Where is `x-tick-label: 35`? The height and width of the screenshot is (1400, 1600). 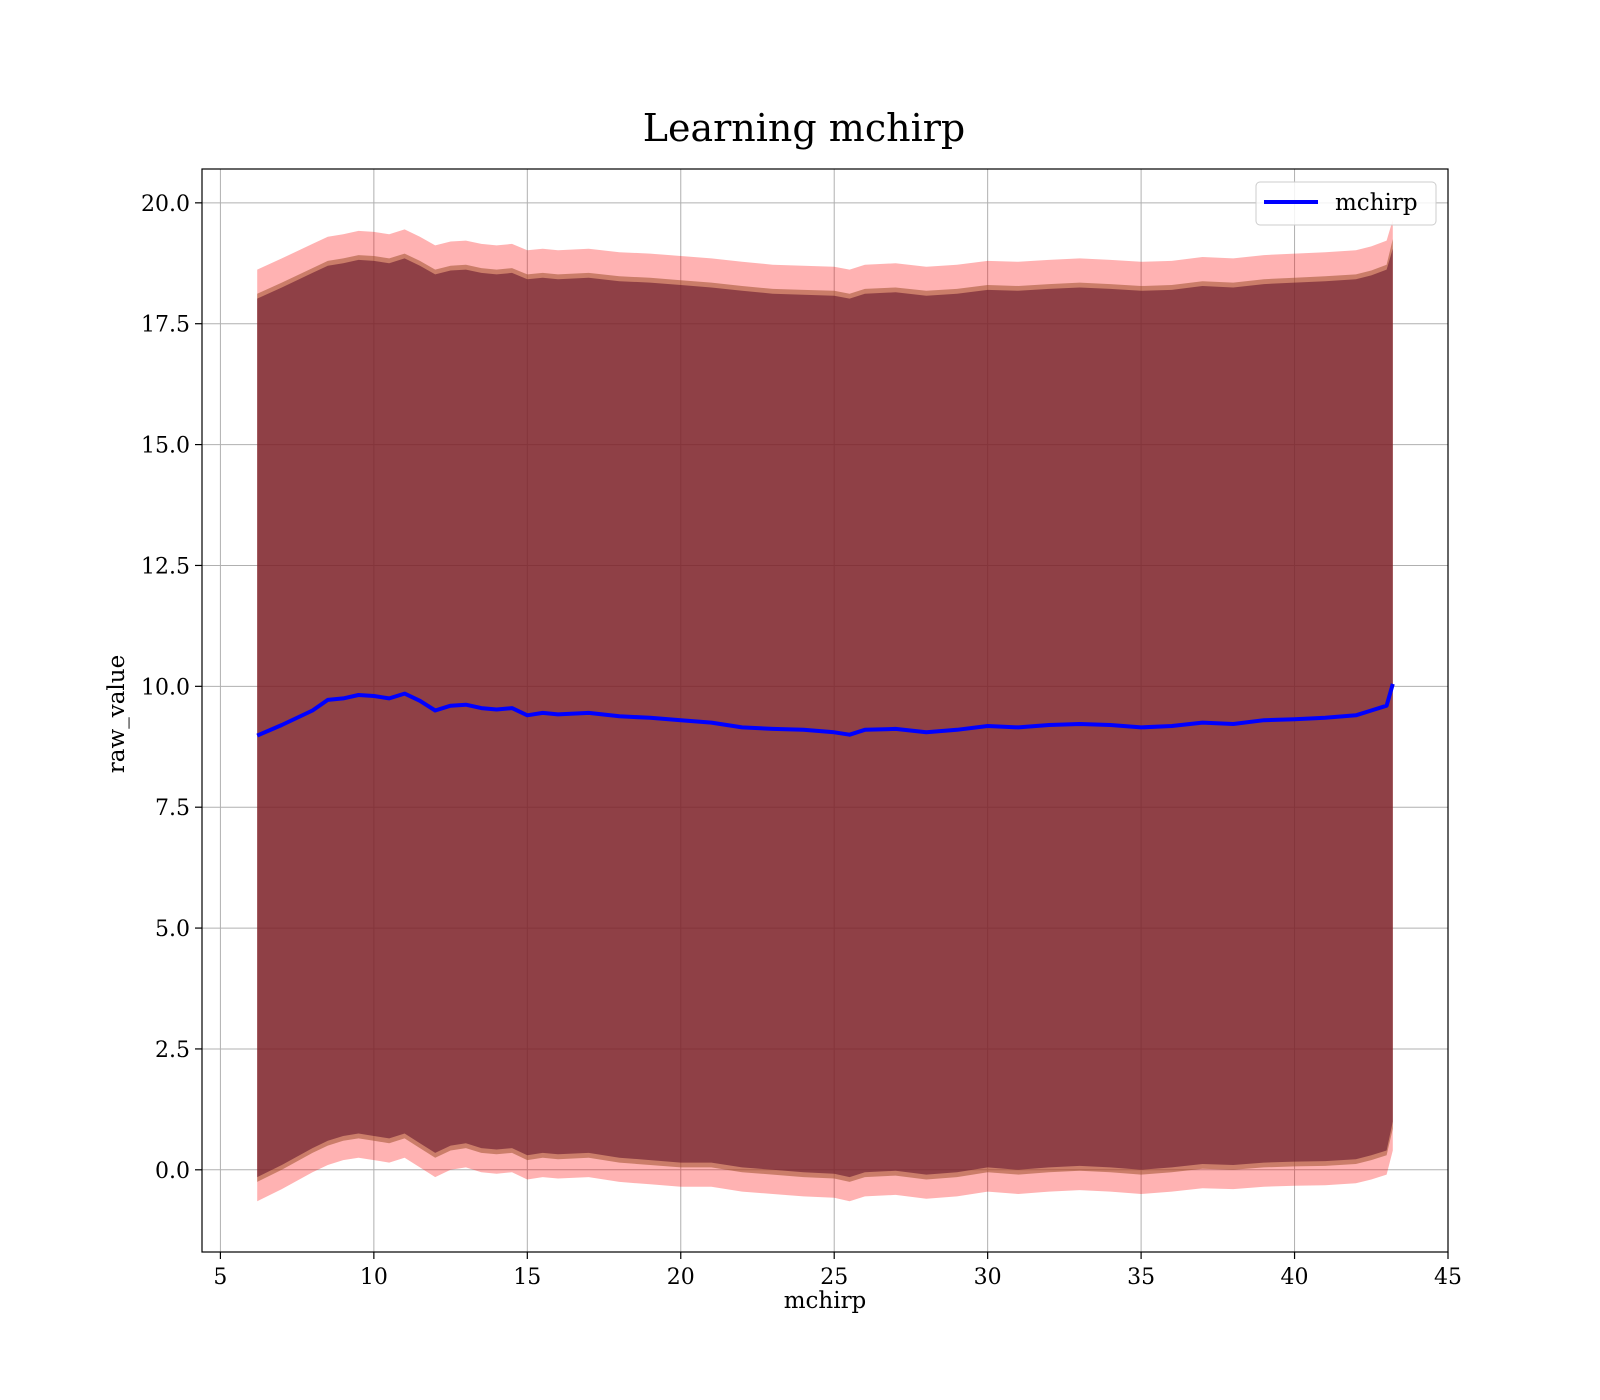 x-tick-label: 35 is located at coordinates (1141, 1277).